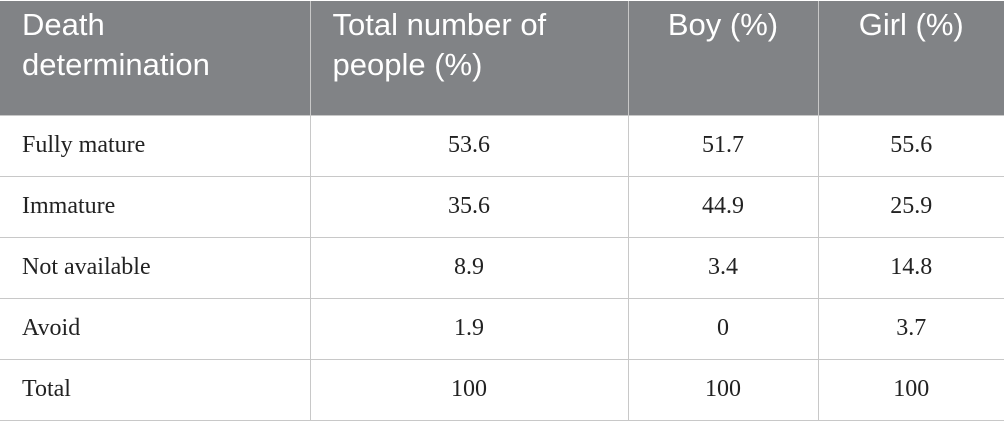 This screenshot has width=1004, height=441. I want to click on table-cell: 8.9, so click(469, 267).